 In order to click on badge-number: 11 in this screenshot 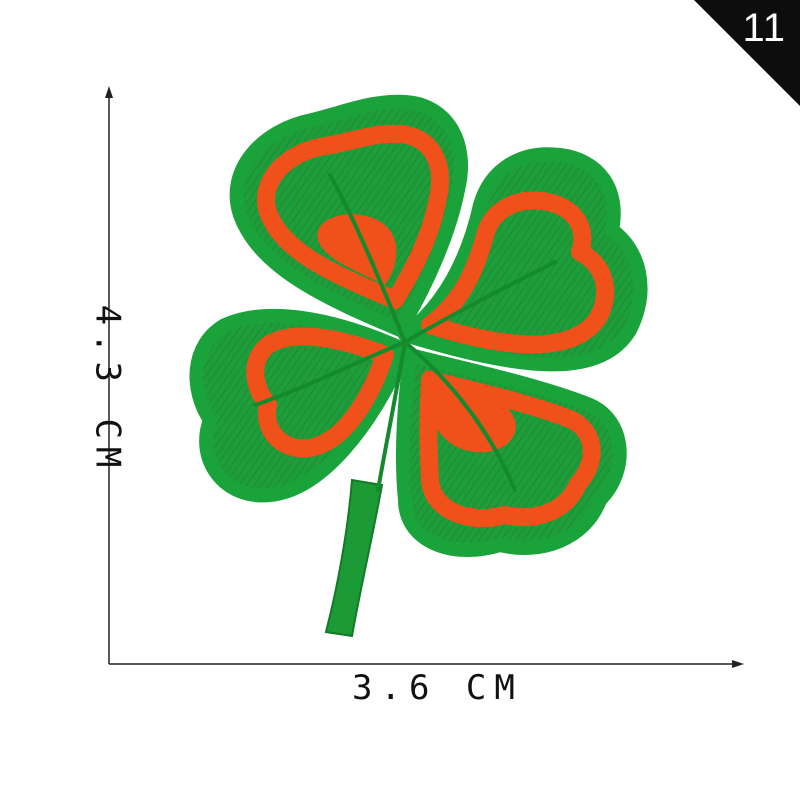, I will do `click(764, 28)`.